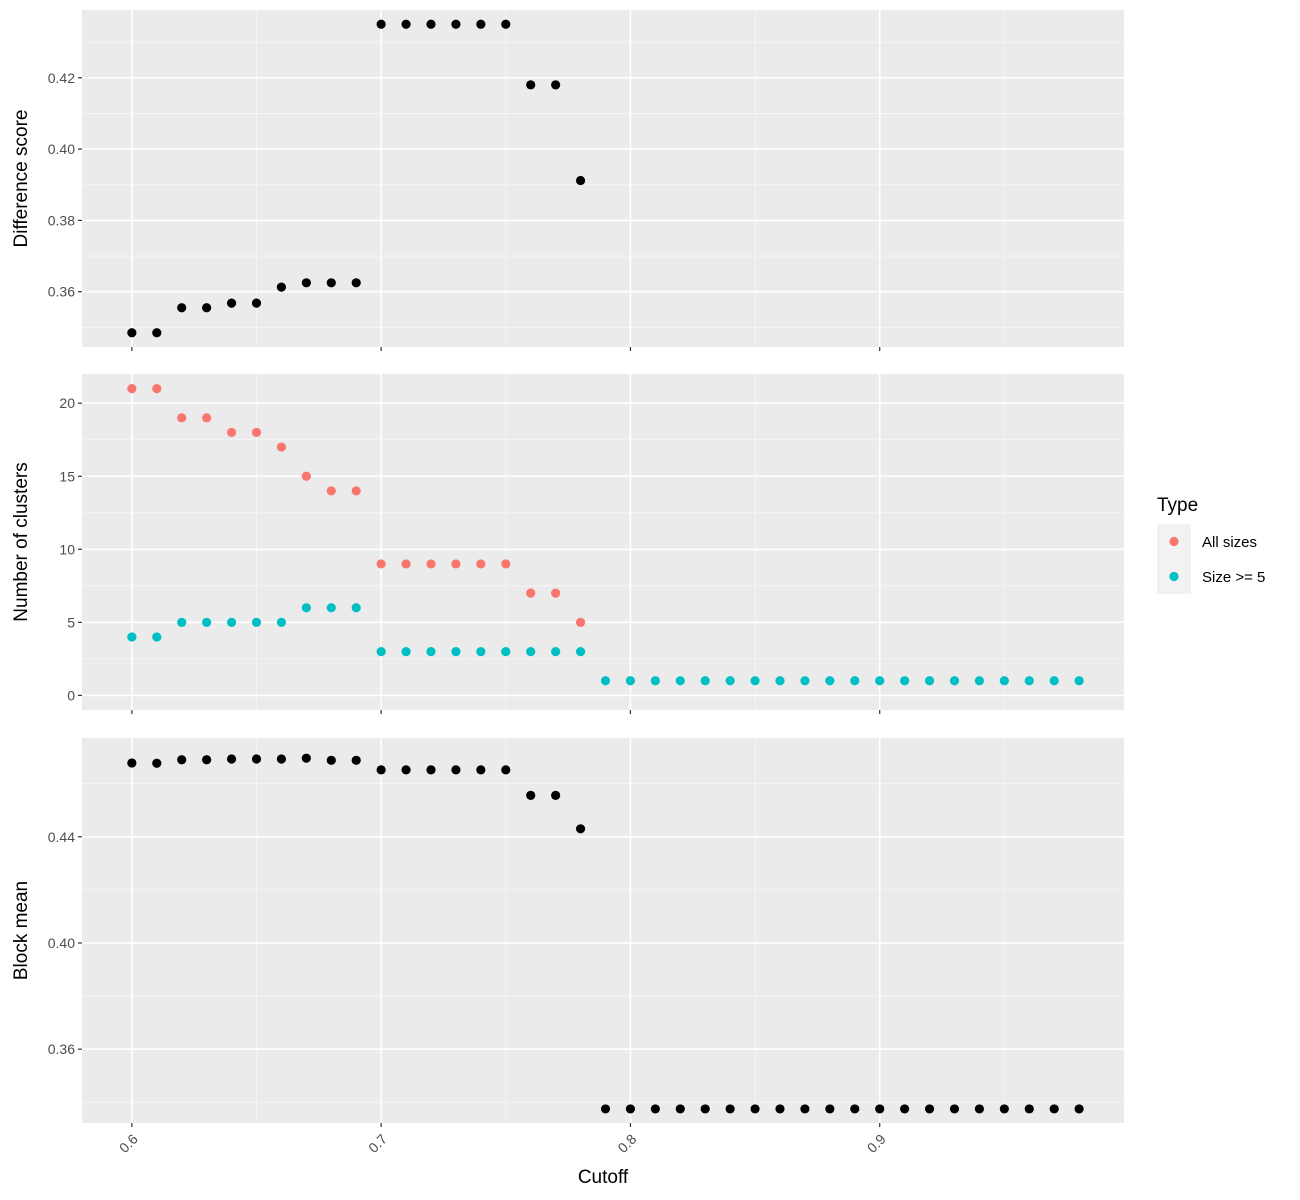 The image size is (1300, 1200). I want to click on series-points, so click(356, 178).